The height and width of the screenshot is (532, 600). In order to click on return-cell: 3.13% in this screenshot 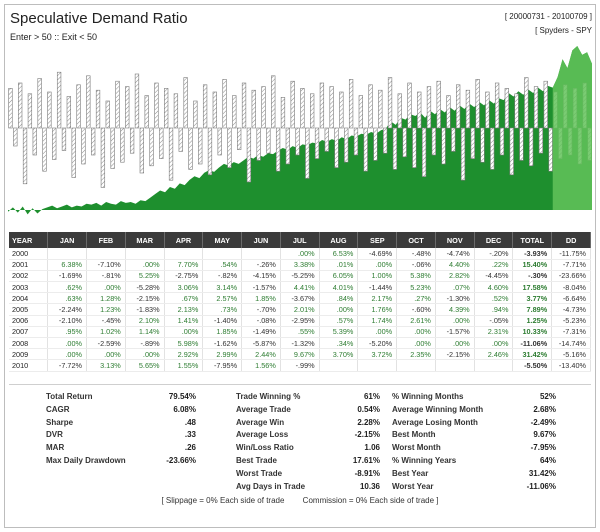, I will do `click(106, 365)`.